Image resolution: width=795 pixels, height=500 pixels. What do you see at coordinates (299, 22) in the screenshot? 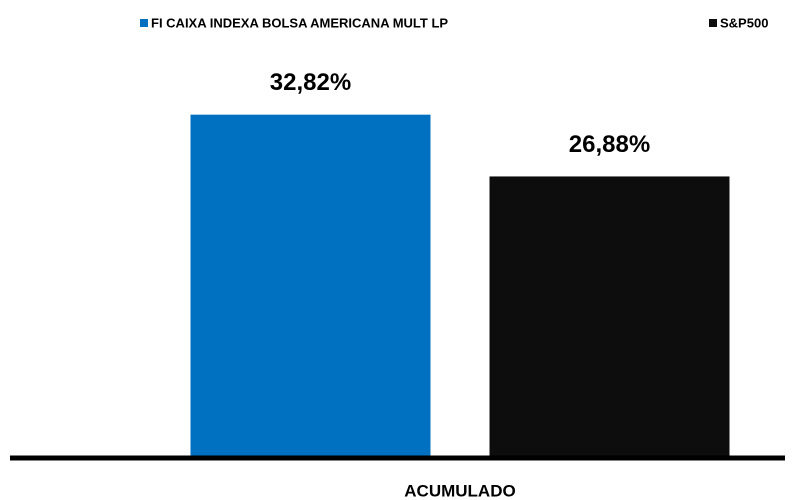
I see `legend-label: FI CAIXA INDEXA BOLSA AMERICANA MULT LP` at bounding box center [299, 22].